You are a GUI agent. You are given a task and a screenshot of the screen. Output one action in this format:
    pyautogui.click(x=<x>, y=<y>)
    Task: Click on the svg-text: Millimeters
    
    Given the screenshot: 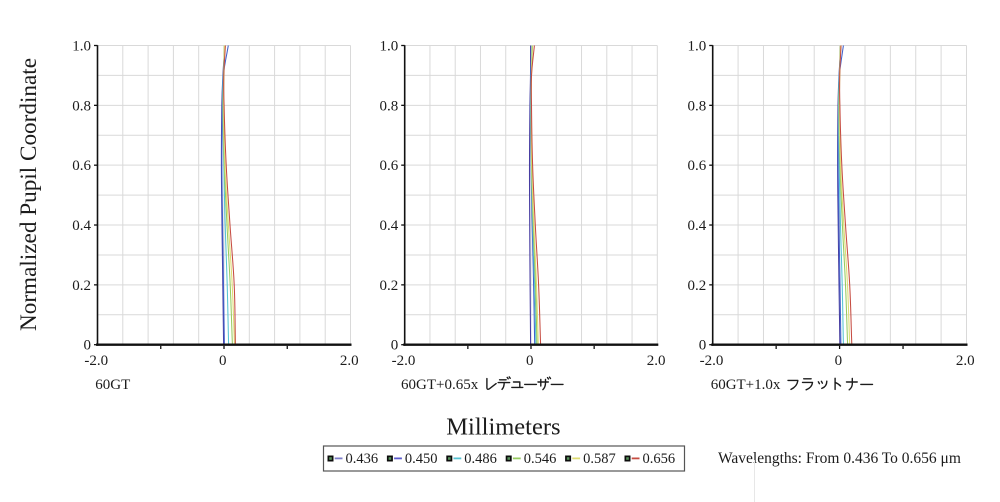 What is the action you would take?
    pyautogui.click(x=503, y=427)
    